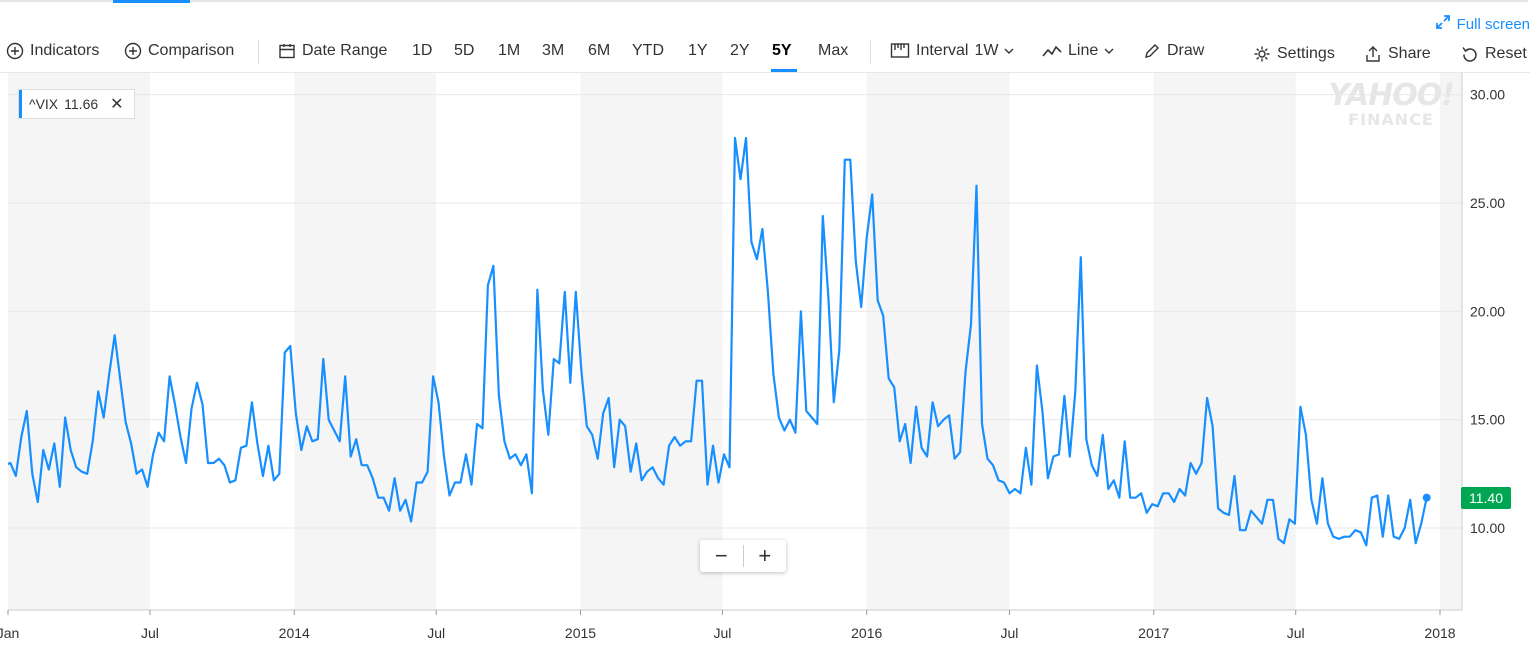 The image size is (1540, 653). I want to click on chart-type-dropdown: Line, so click(1078, 51).